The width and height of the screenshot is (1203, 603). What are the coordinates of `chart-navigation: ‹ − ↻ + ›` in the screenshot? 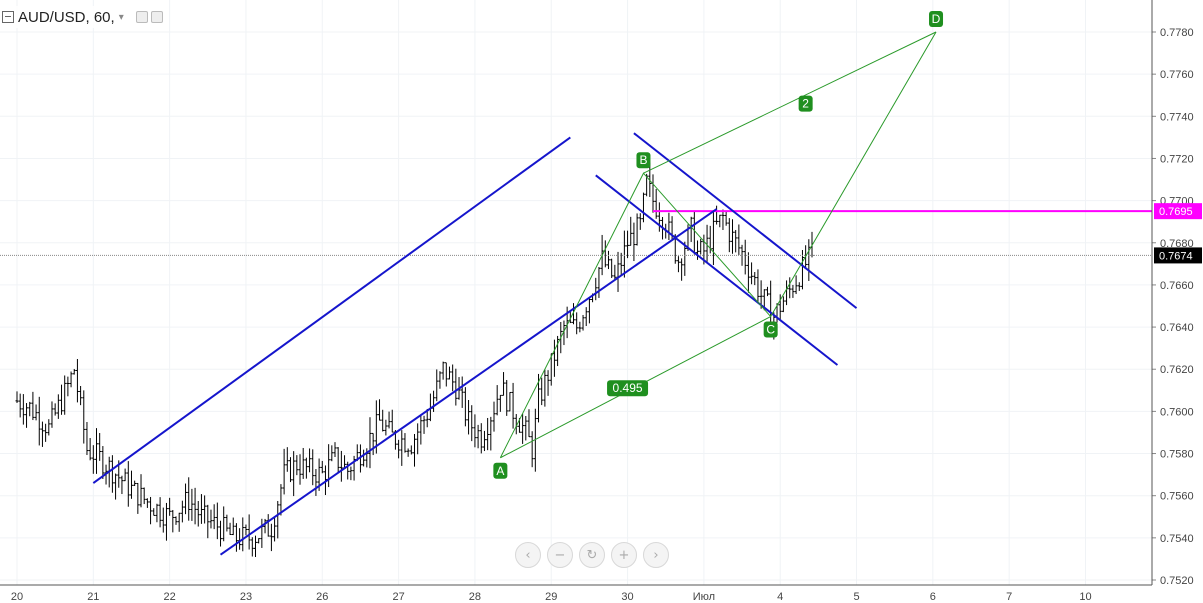 It's located at (592, 555).